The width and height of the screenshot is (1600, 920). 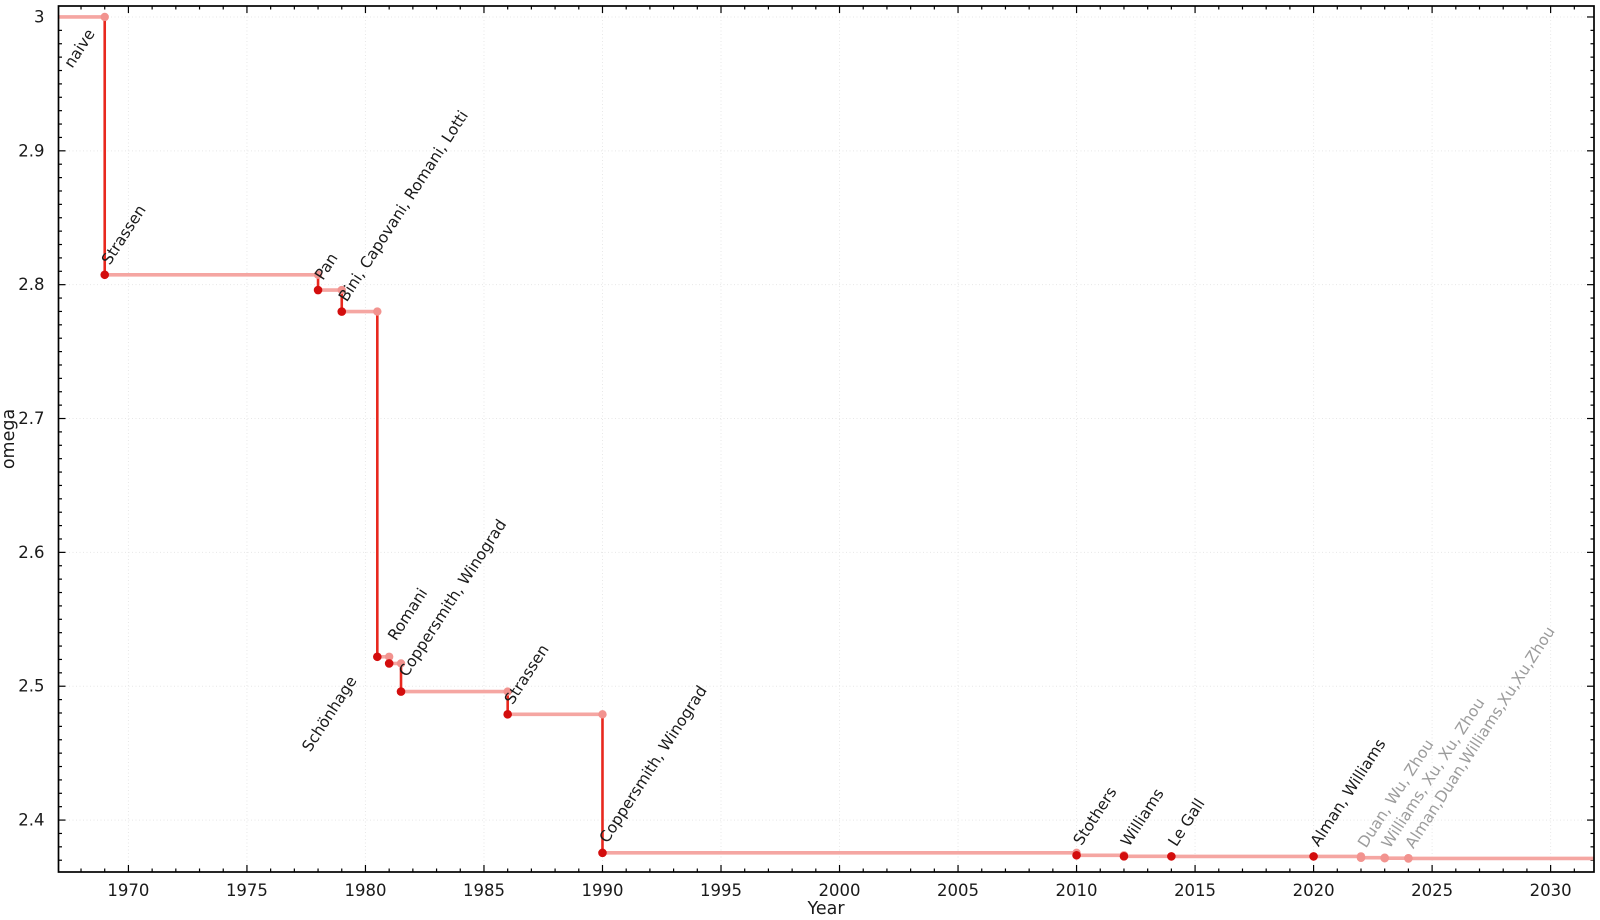 What do you see at coordinates (80, 48) in the screenshot?
I see `annotation-naive: naive` at bounding box center [80, 48].